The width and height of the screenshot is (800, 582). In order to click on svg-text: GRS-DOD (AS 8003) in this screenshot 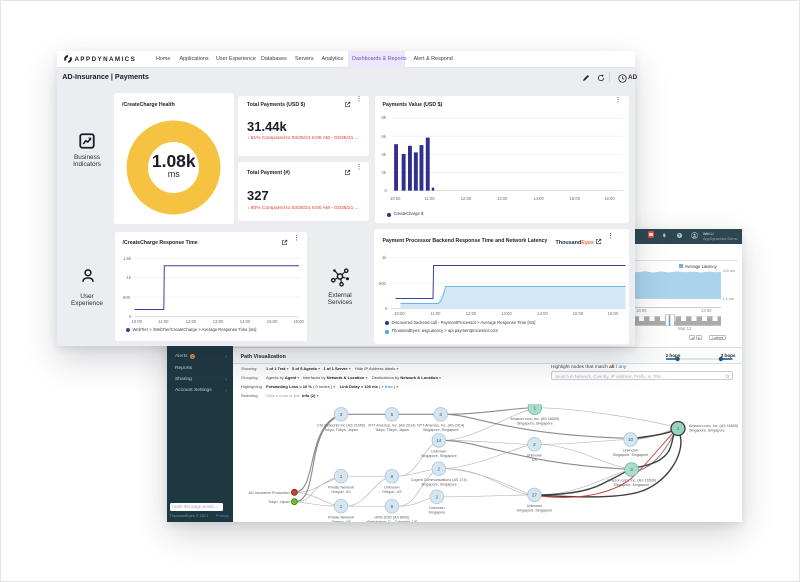, I will do `click(391, 517)`.